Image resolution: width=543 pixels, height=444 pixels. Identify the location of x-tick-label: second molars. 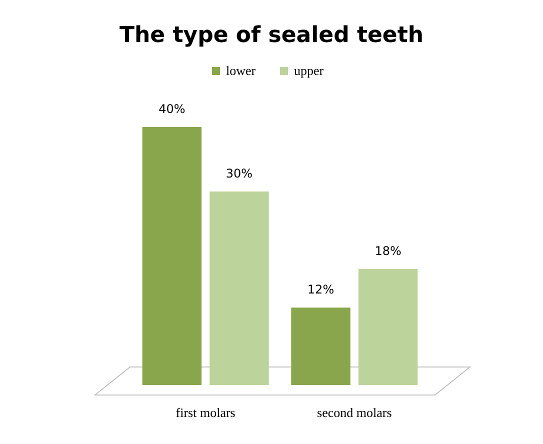
(354, 412).